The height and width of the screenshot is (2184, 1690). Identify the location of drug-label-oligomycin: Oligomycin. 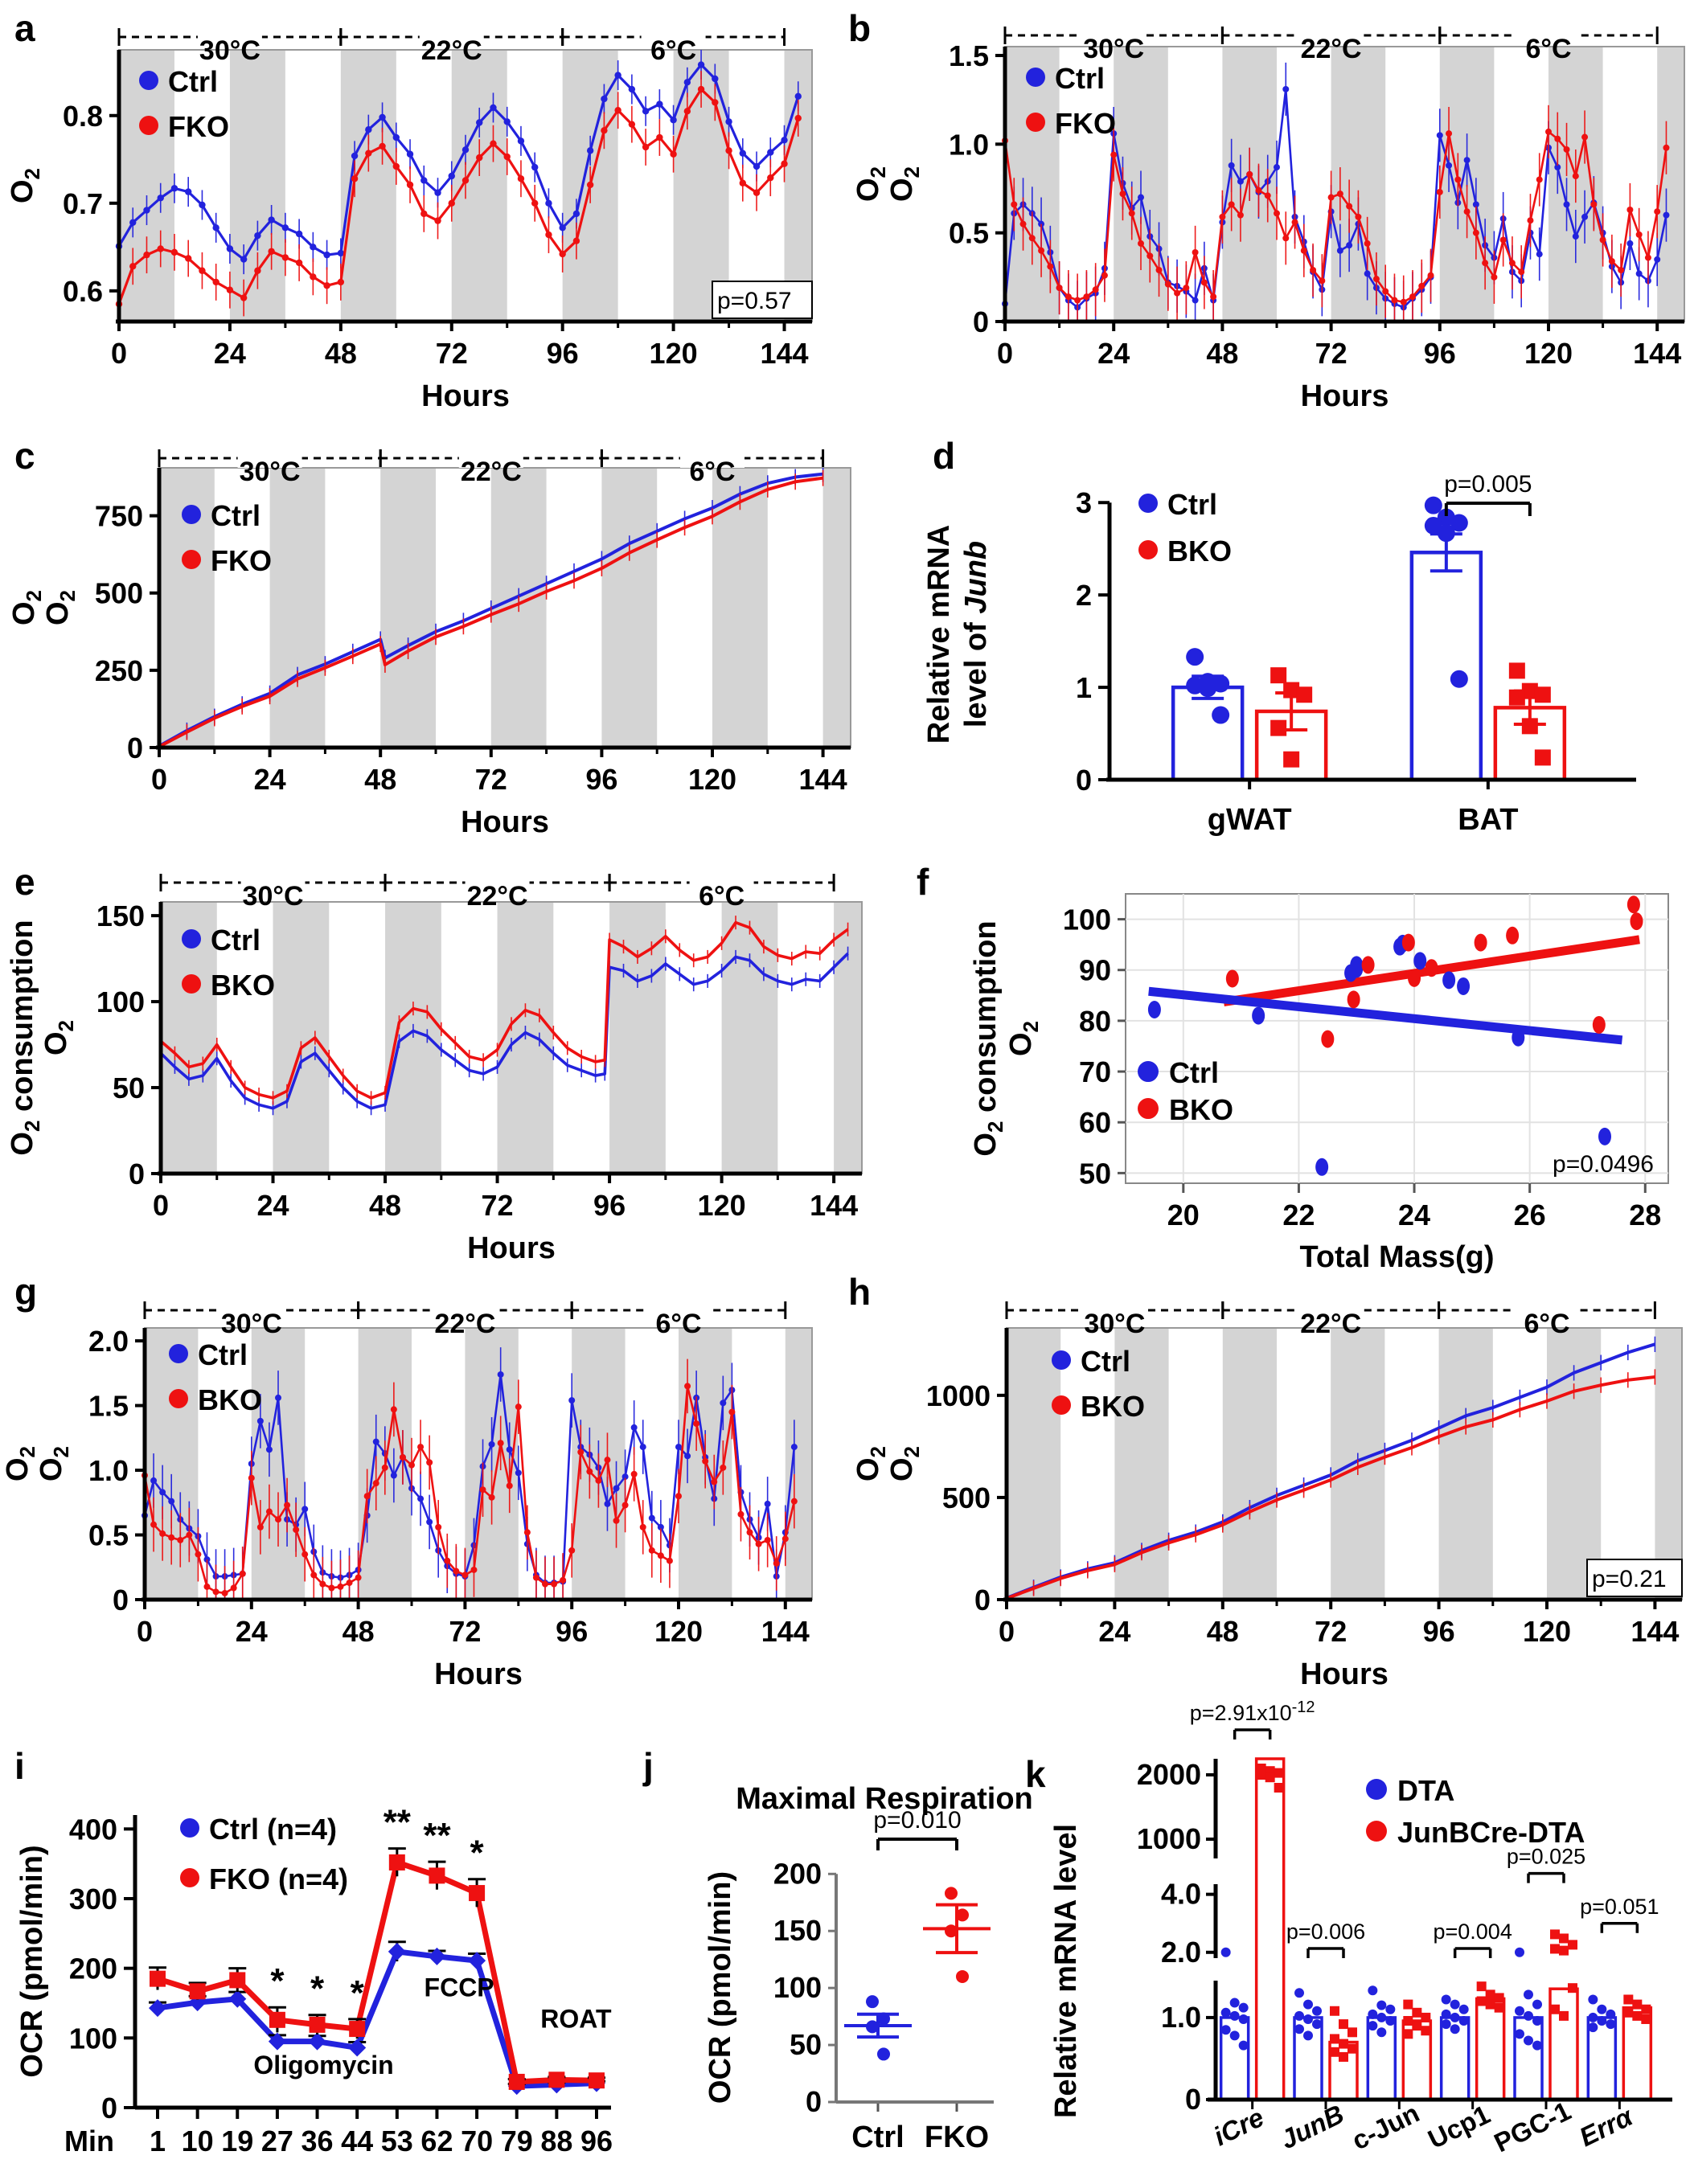
(323, 2065).